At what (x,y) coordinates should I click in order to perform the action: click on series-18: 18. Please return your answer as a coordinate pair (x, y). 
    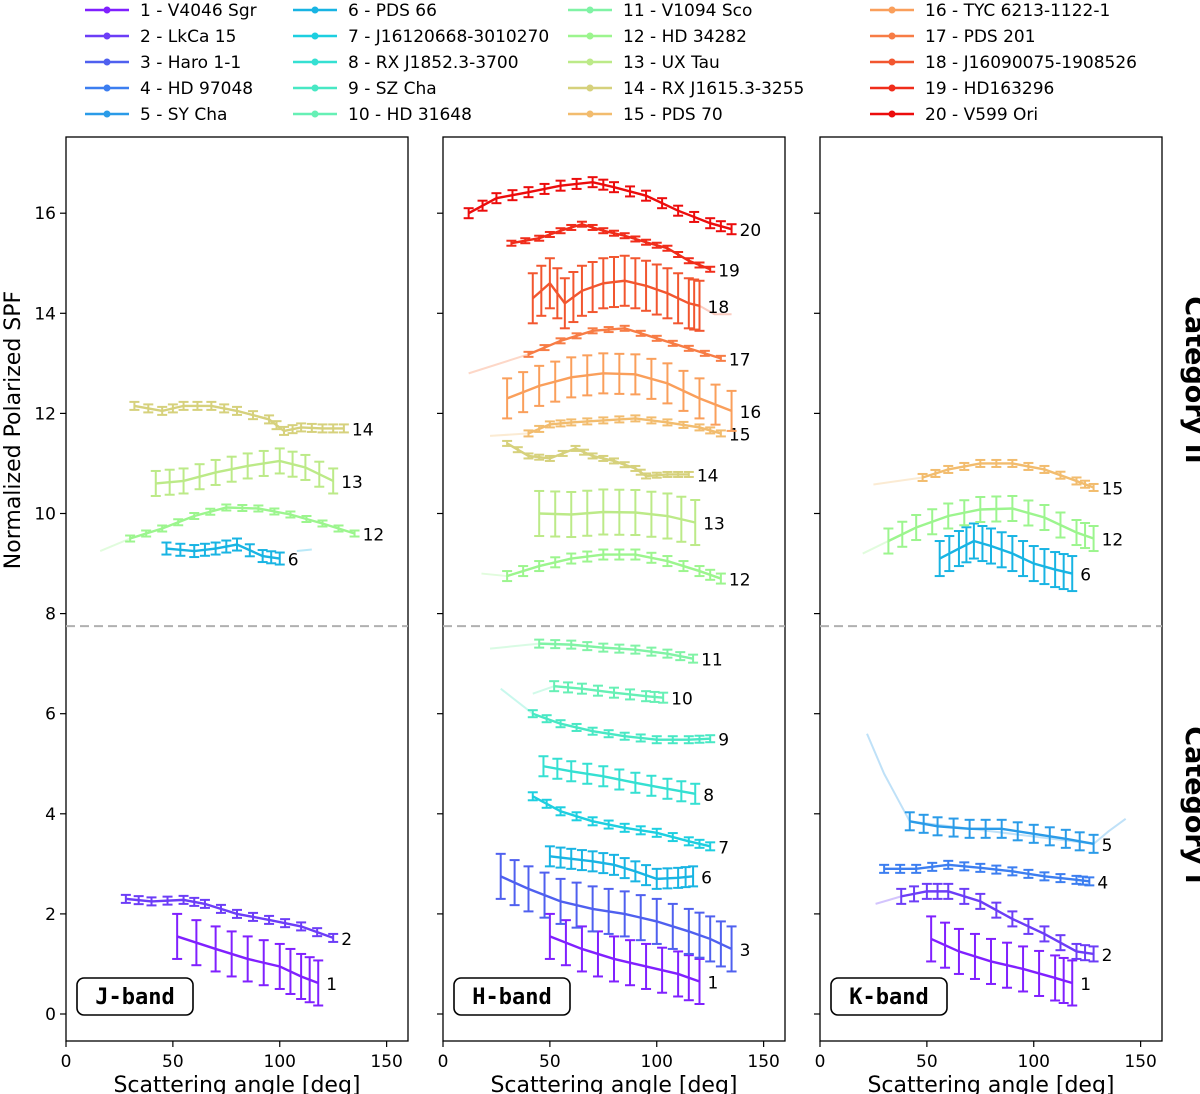
    Looking at the image, I should click on (629, 293).